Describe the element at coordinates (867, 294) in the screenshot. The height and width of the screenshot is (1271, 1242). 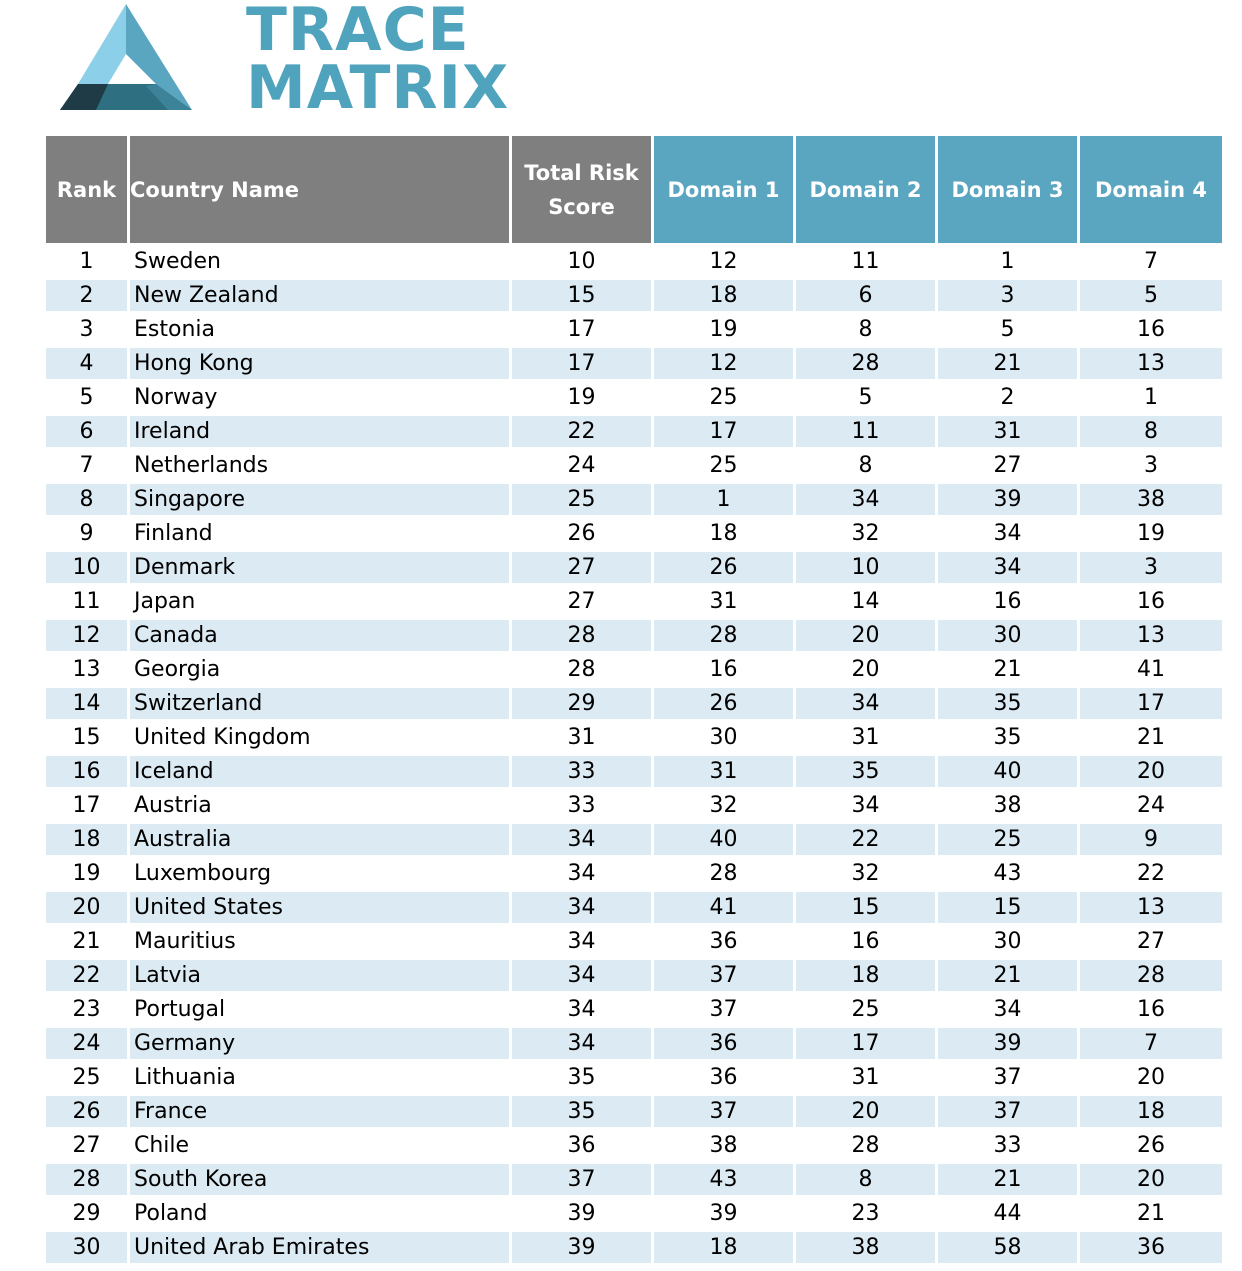
I see `domain-2-cell: 6` at that location.